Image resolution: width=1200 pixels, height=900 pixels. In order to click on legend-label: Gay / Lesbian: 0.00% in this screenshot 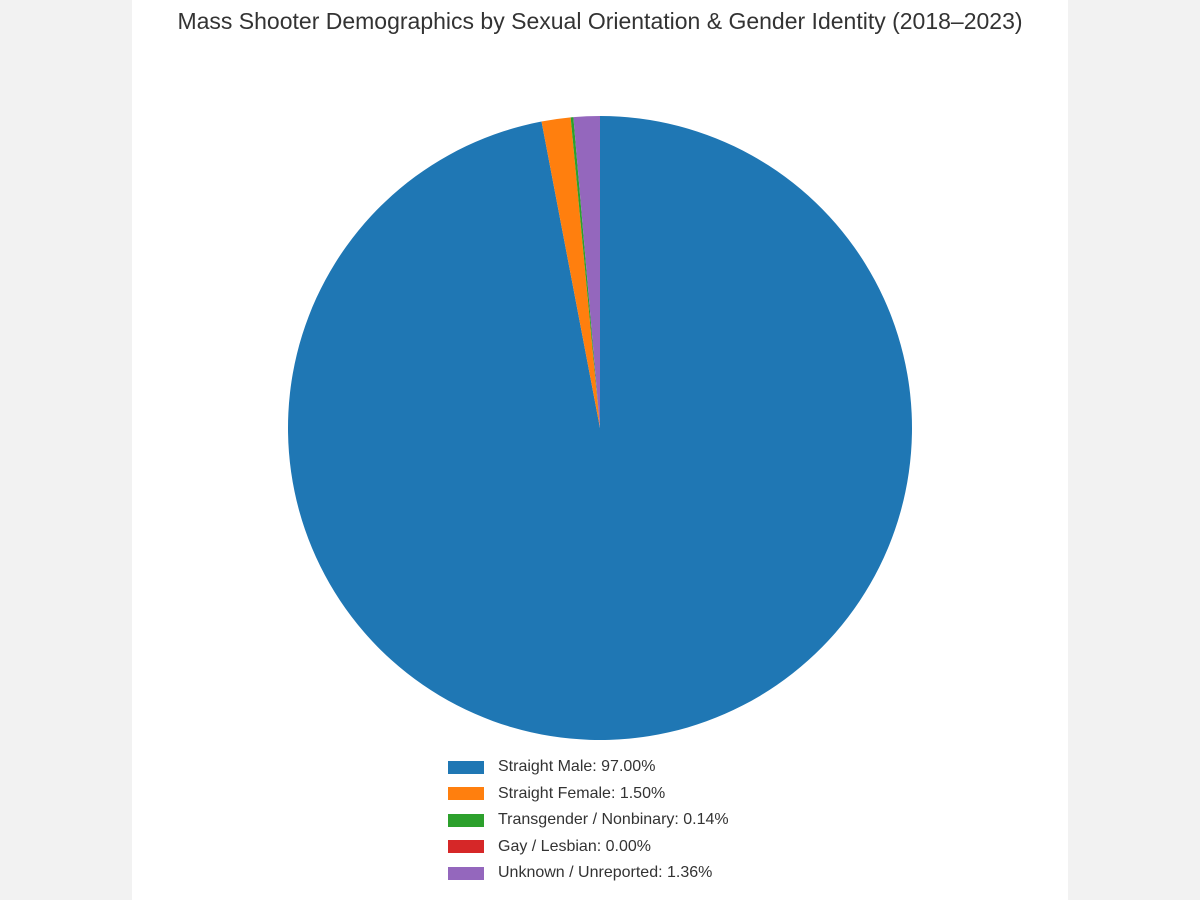, I will do `click(574, 846)`.